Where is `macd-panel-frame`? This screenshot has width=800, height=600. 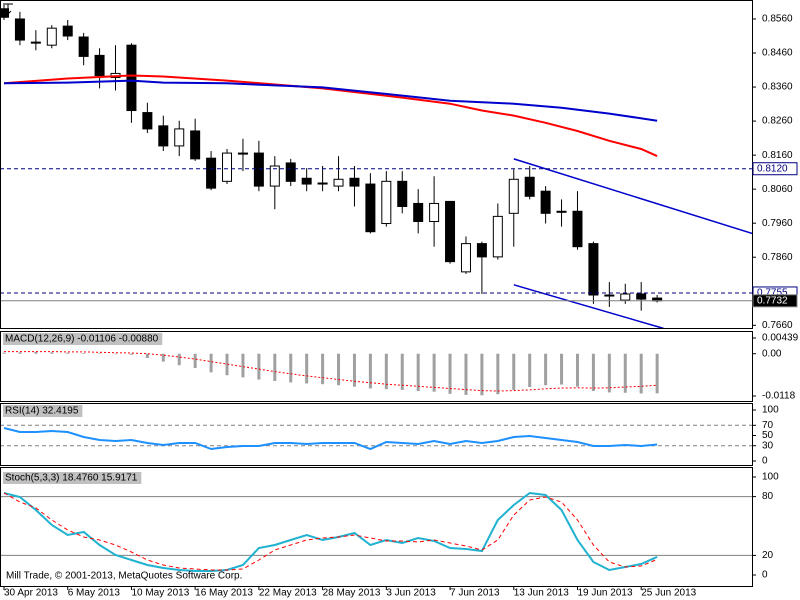
macd-panel-frame is located at coordinates (376, 366).